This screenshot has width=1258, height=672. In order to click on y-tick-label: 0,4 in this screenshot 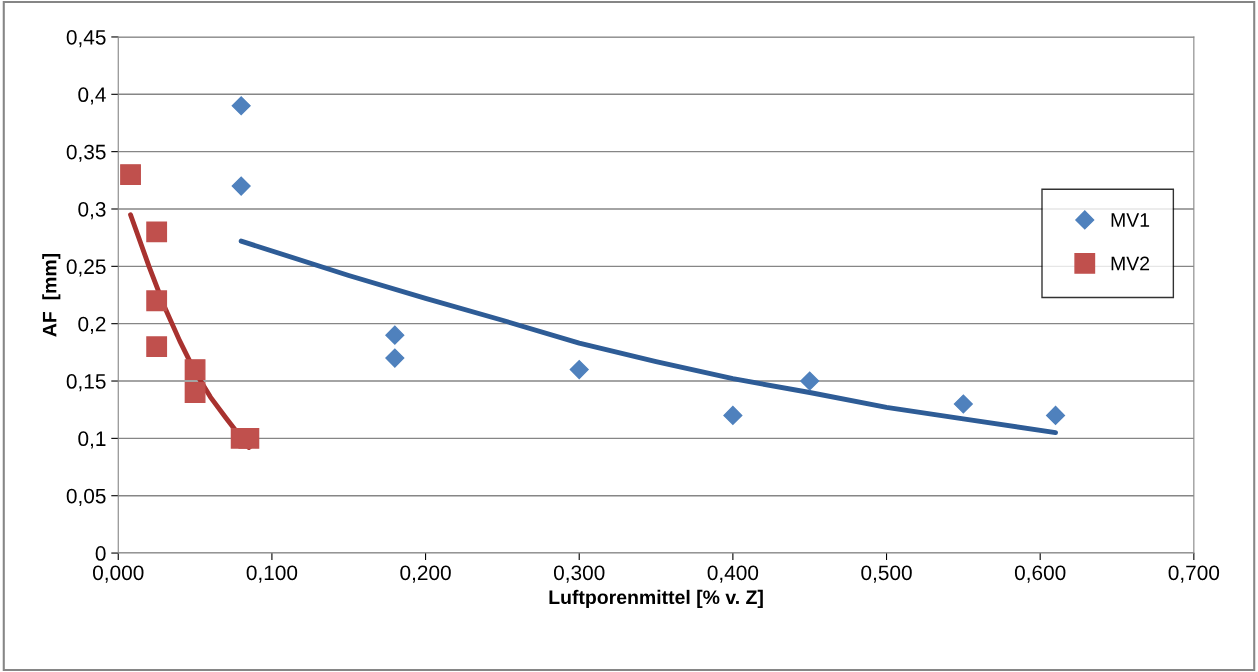, I will do `click(92, 96)`.